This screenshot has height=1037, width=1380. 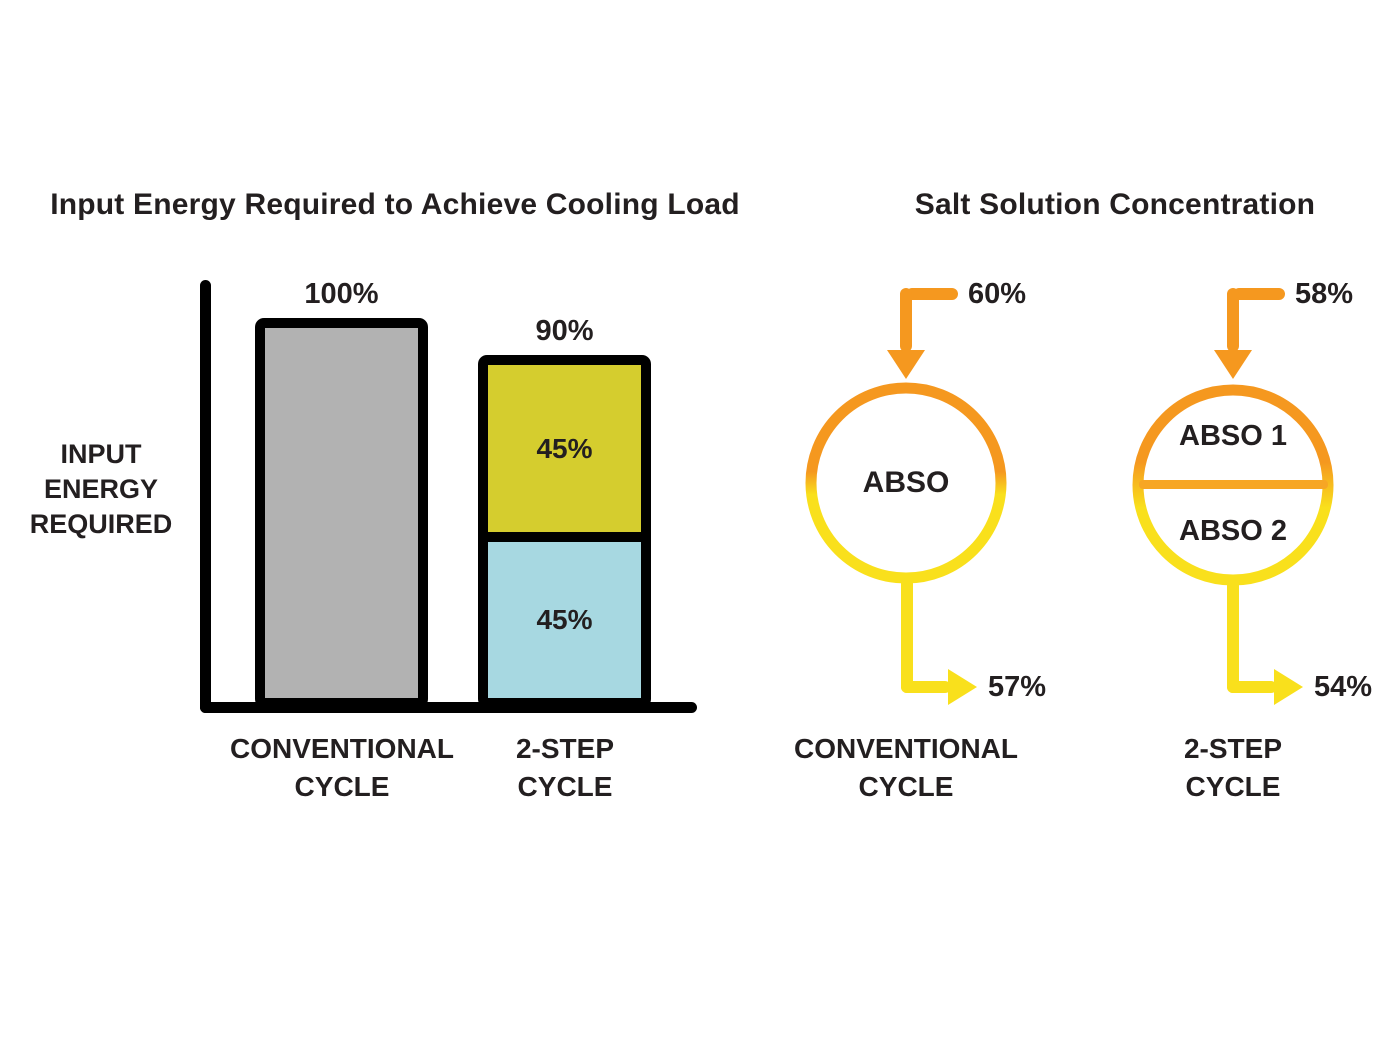 I want to click on bar-2step-segment-top: 45%, so click(x=564, y=448).